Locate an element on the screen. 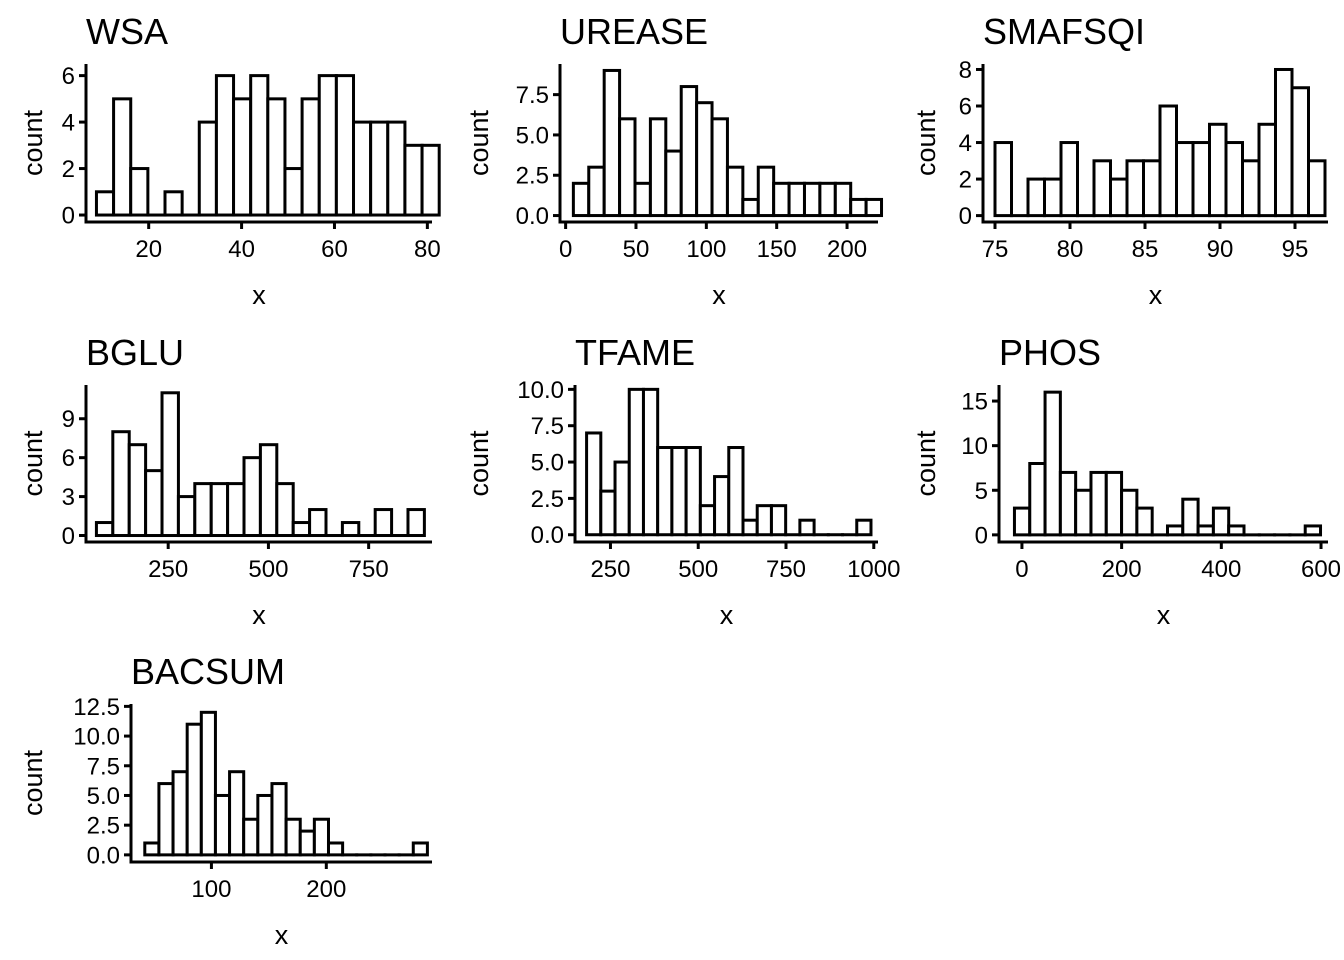  y-tick-label: 12.5 is located at coordinates (96, 707).